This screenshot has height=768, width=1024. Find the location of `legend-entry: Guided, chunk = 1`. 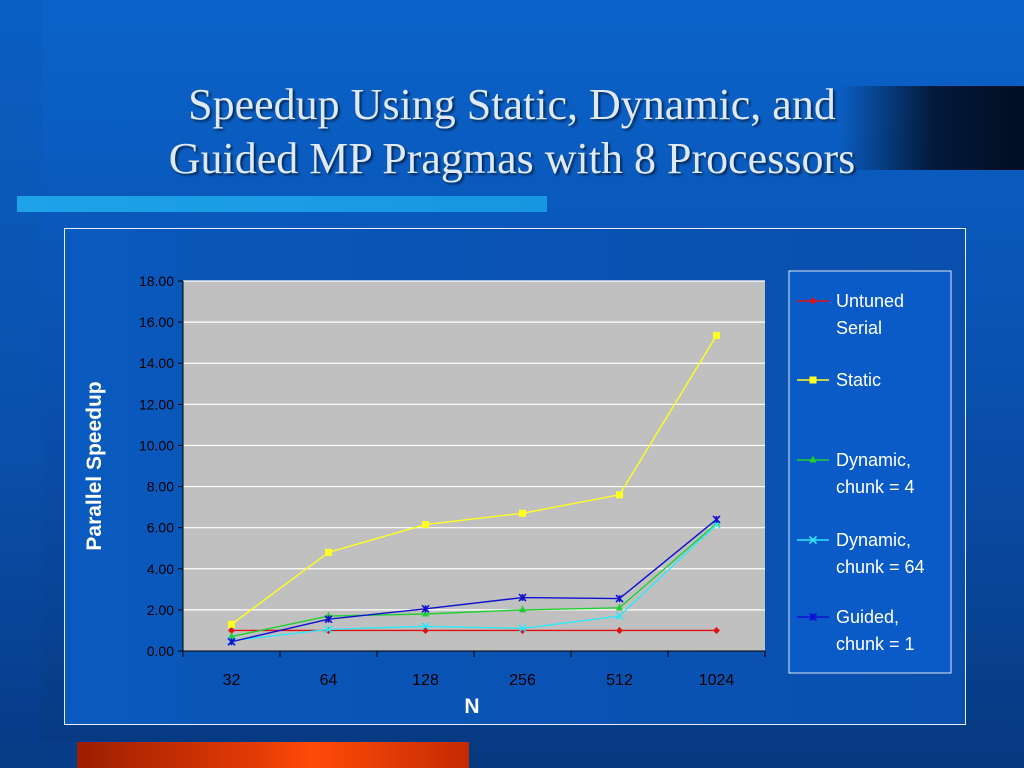

legend-entry: Guided, chunk = 1 is located at coordinates (856, 630).